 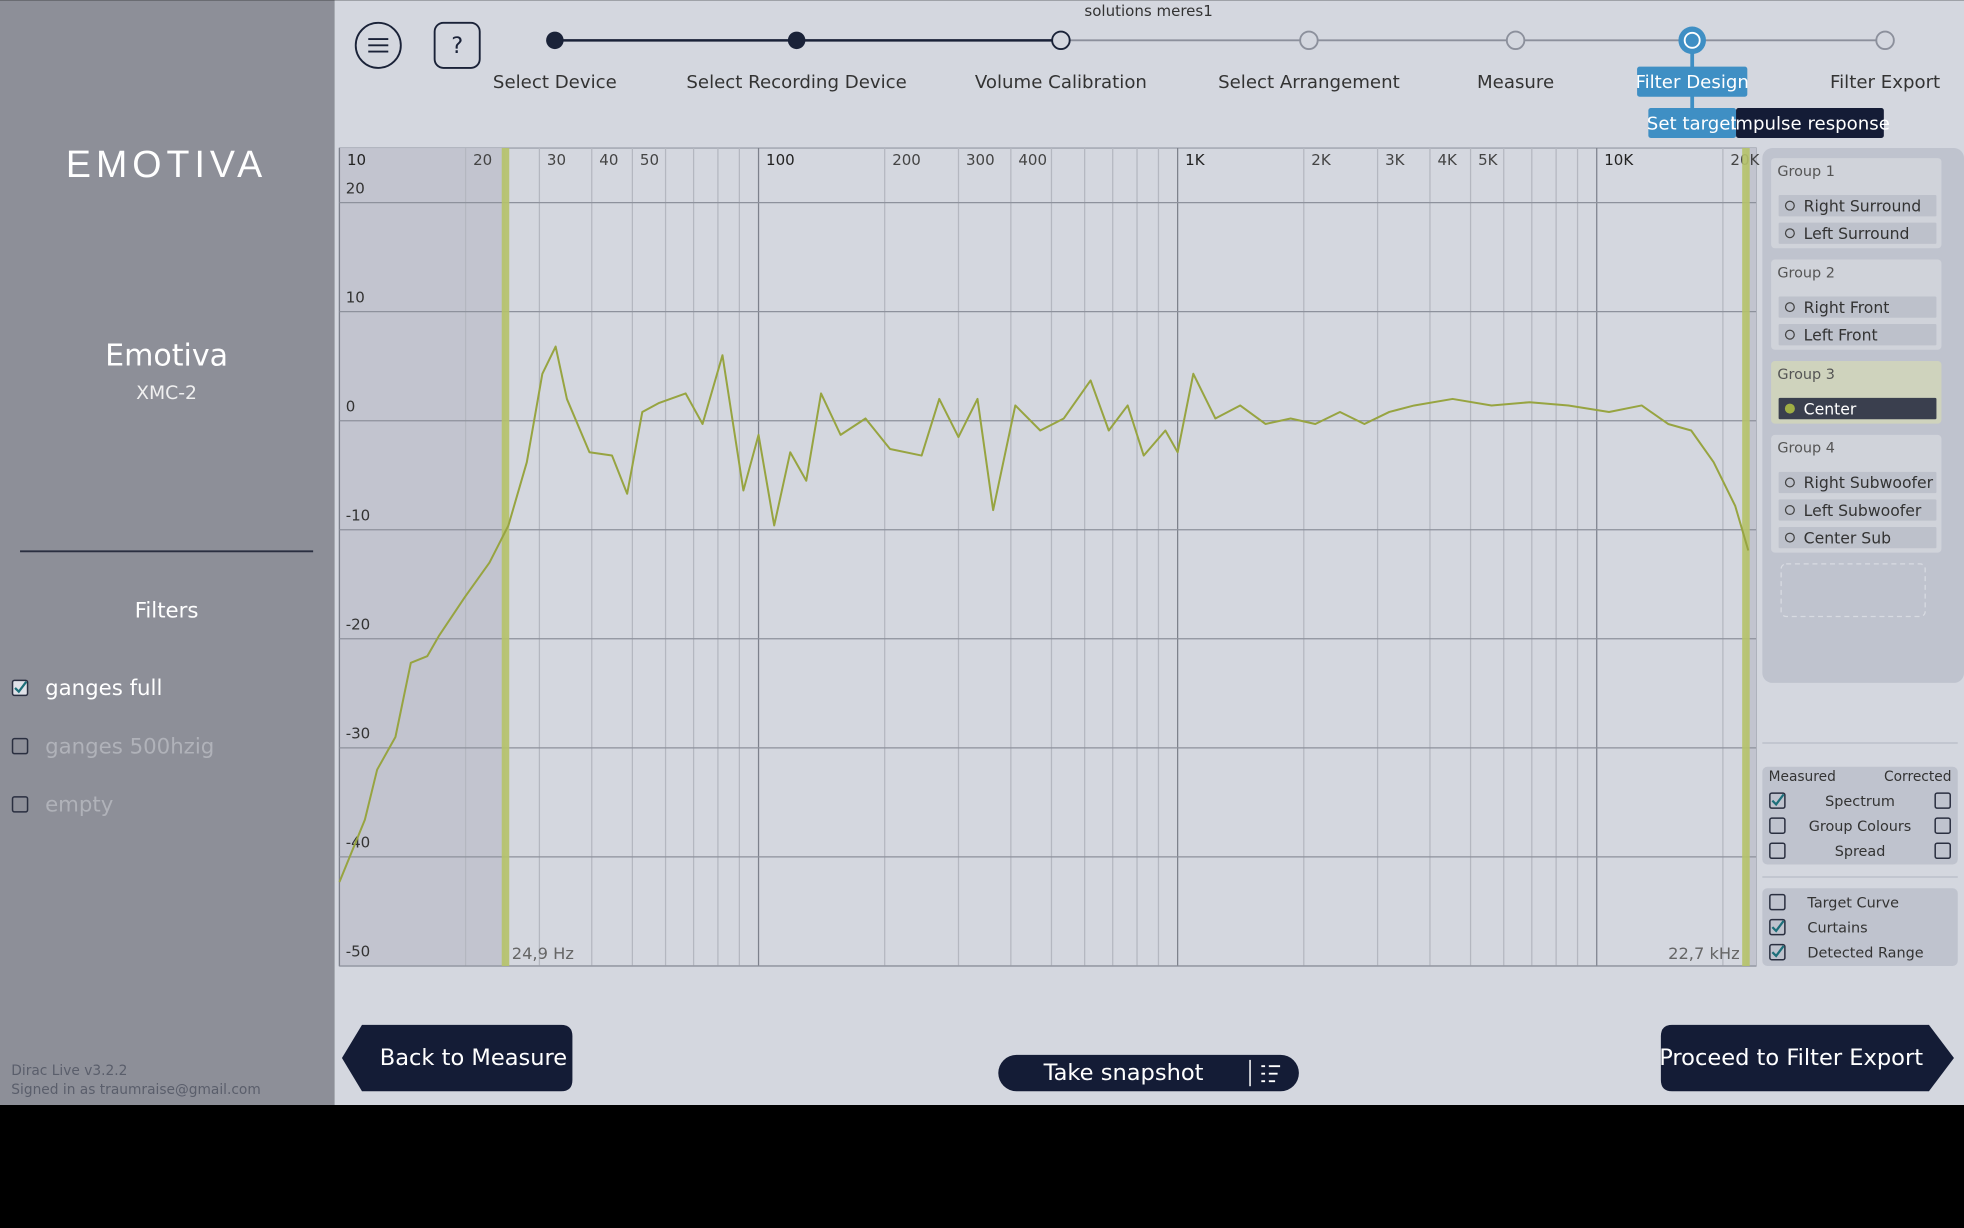 I want to click on step-label: Measure, so click(x=1515, y=82).